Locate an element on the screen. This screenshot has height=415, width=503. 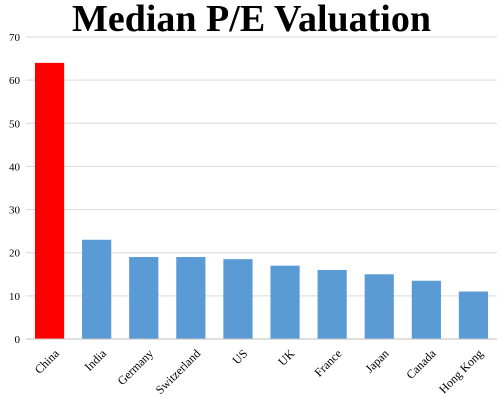
y-tick-label: 70 is located at coordinates (15, 38).